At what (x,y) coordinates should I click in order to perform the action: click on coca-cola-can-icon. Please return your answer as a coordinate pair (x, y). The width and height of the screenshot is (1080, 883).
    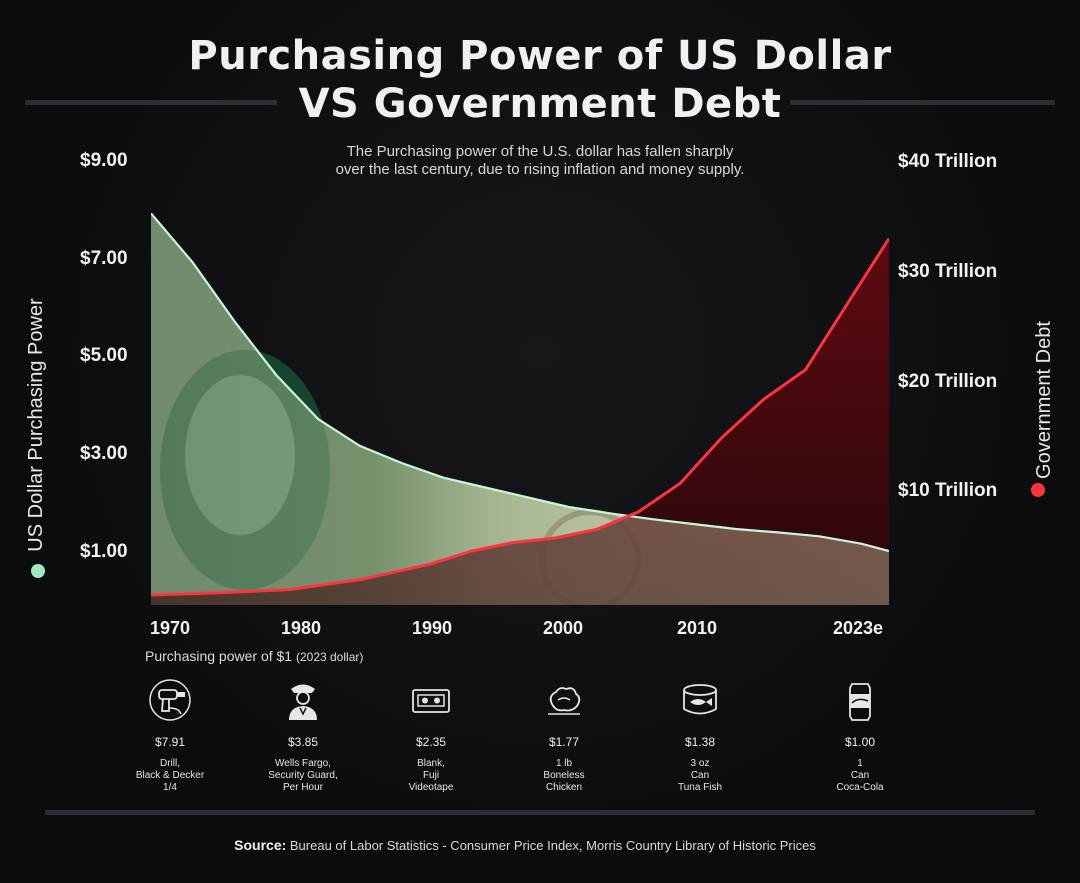
    Looking at the image, I should click on (860, 700).